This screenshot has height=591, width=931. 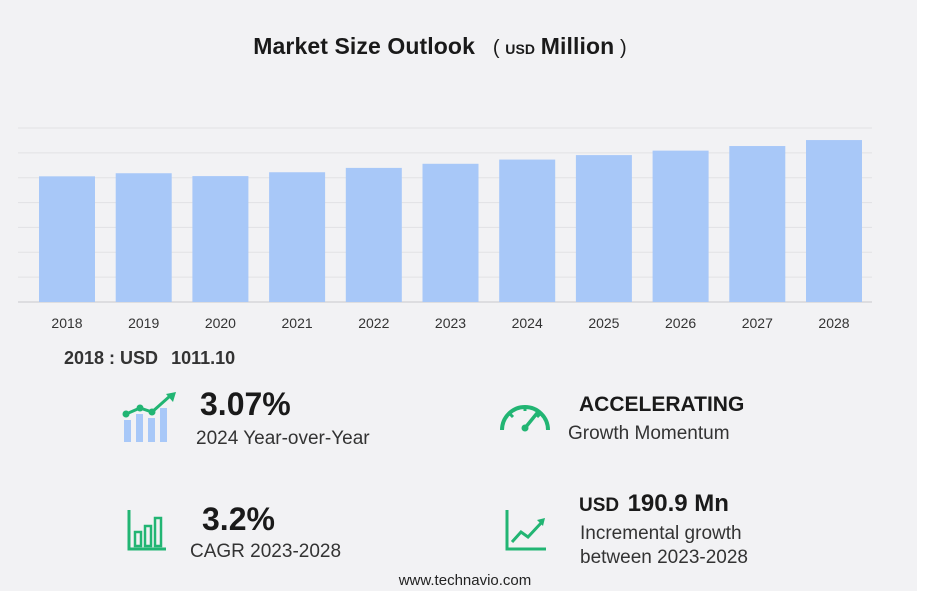 What do you see at coordinates (525, 530) in the screenshot?
I see `line-growth-icon` at bounding box center [525, 530].